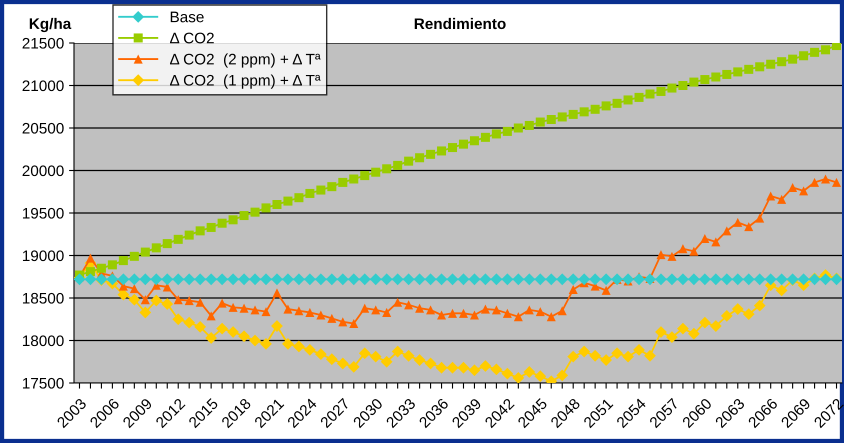 The width and height of the screenshot is (844, 443). I want to click on y-tick-label: 18000, so click(43, 340).